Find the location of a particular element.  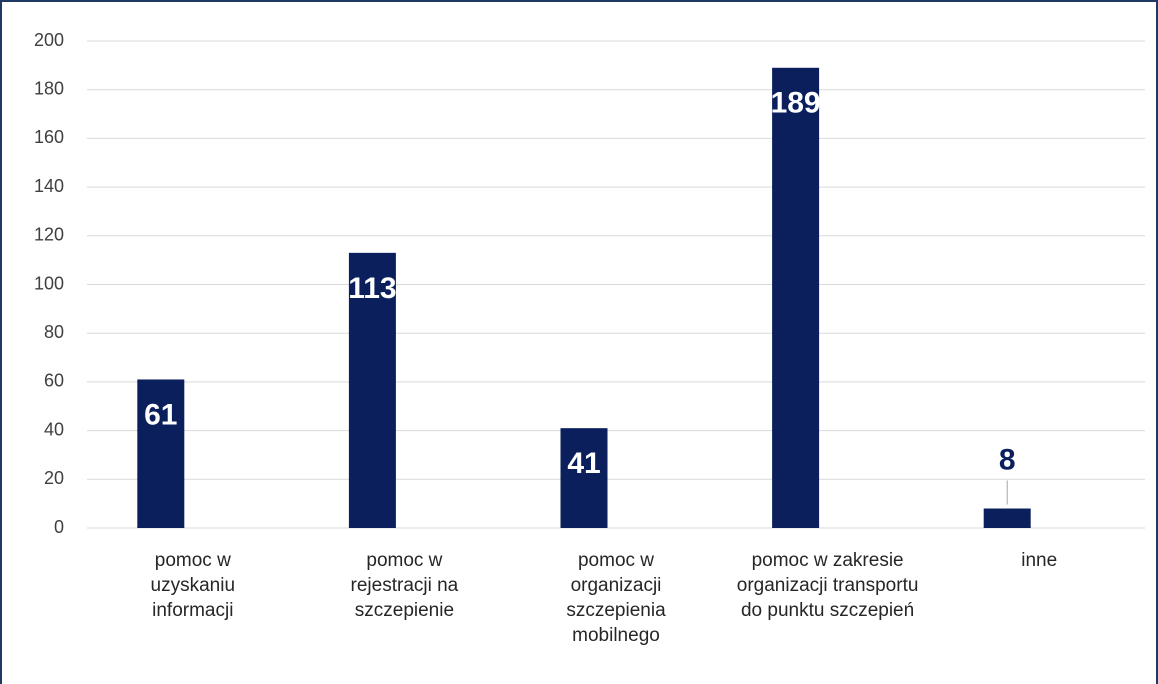

y-tick-label: 20 is located at coordinates (54, 478).